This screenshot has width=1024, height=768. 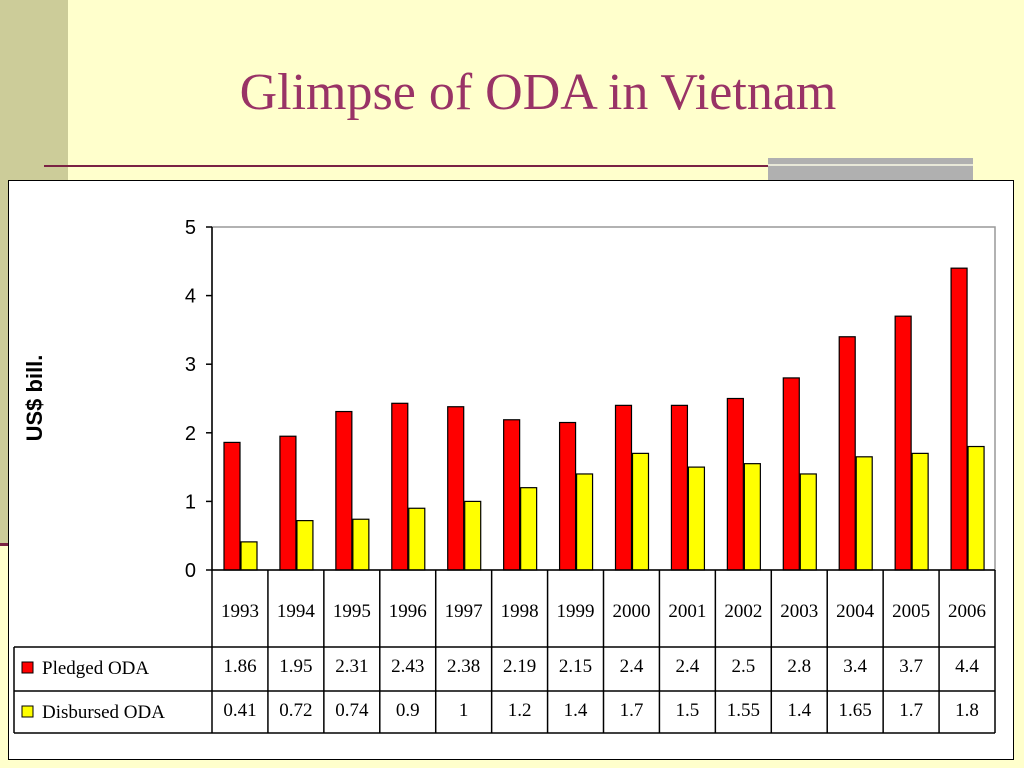 I want to click on y-tick-label: 0, so click(x=190, y=571).